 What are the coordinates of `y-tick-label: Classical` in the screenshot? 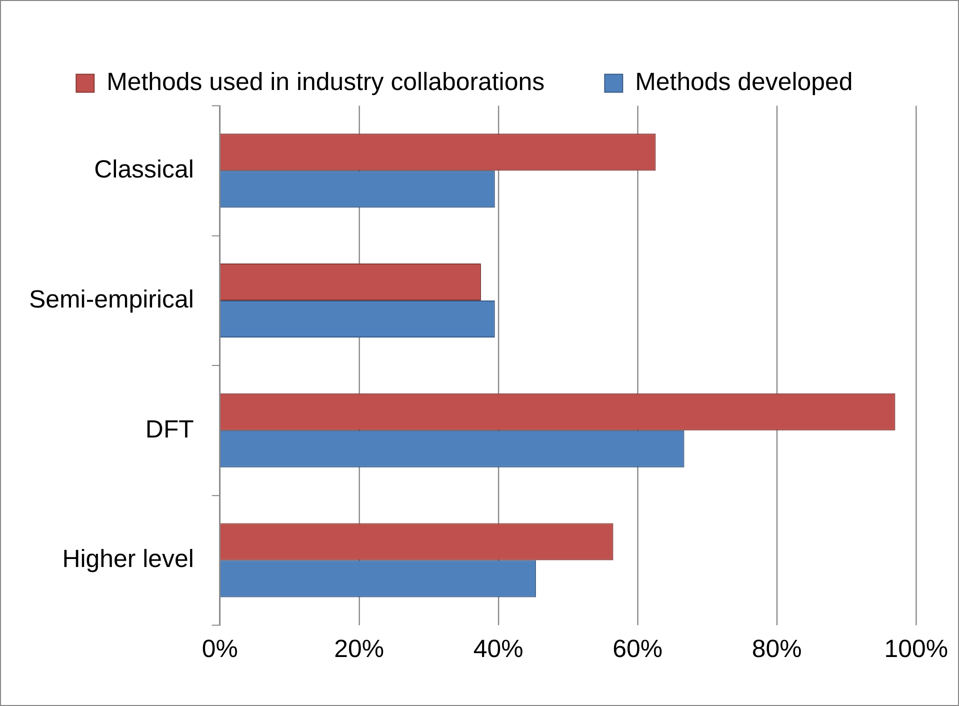 It's located at (144, 170).